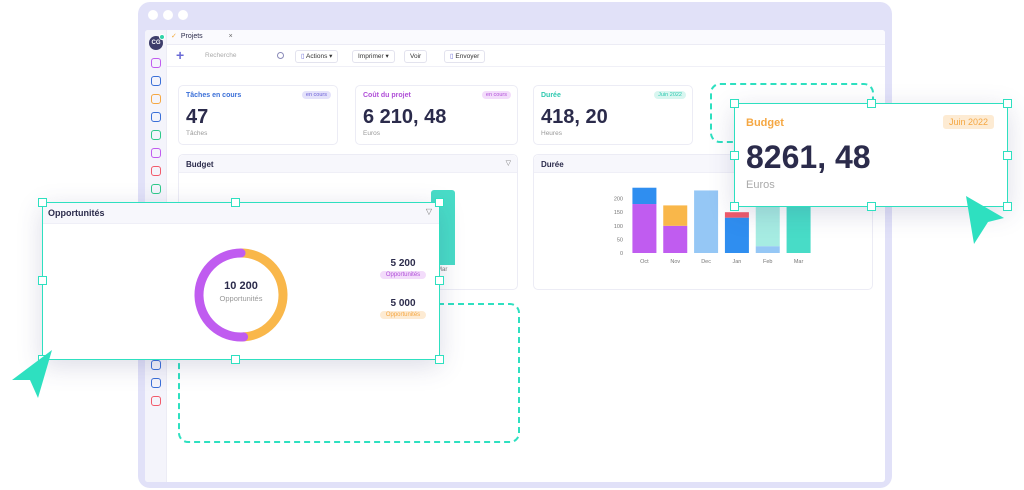 This screenshot has height=490, width=1024. Describe the element at coordinates (156, 189) in the screenshot. I see `money-icon` at that location.